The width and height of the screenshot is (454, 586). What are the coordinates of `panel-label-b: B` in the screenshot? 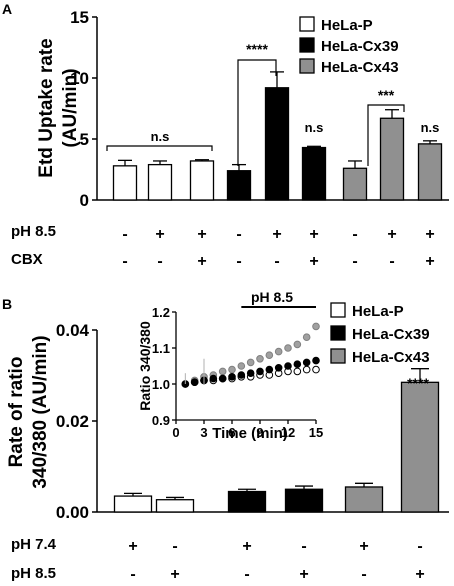 It's located at (7, 304).